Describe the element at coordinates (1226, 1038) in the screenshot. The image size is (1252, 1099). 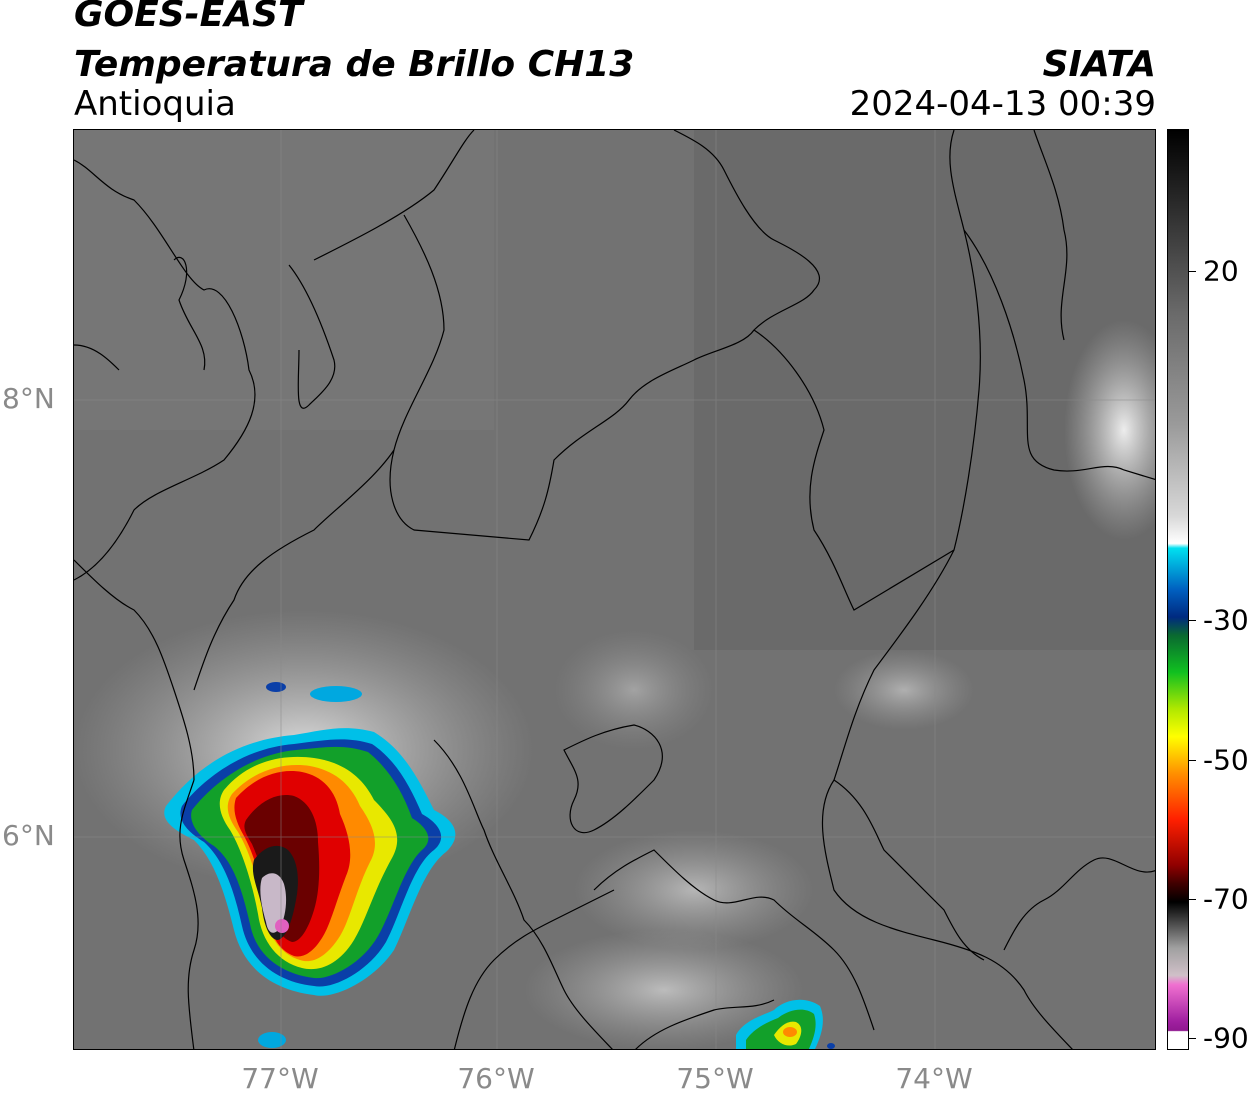
I see `colorbar-label-m90: -90` at that location.